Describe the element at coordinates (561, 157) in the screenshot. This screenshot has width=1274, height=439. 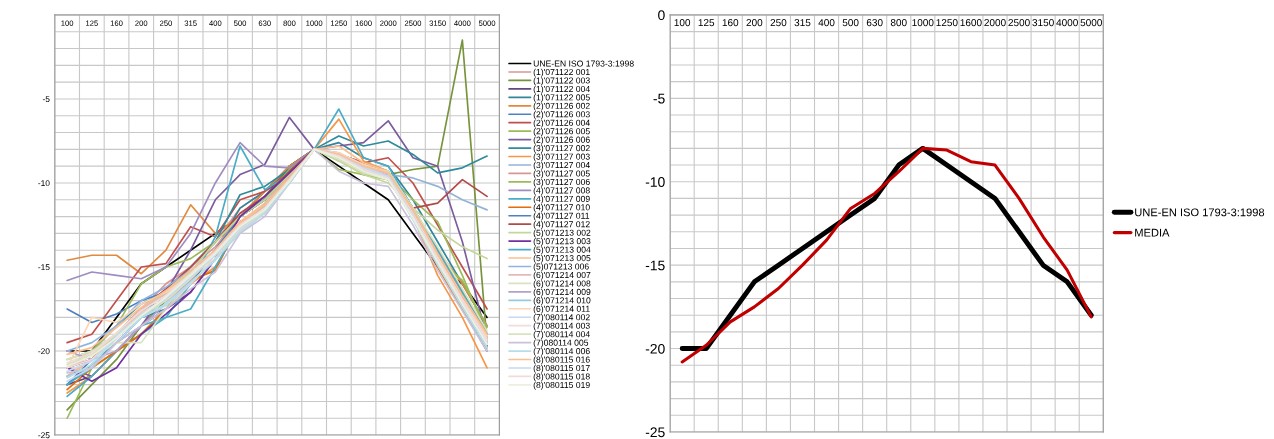
I see `legend-label: (3)'071127 003` at that location.